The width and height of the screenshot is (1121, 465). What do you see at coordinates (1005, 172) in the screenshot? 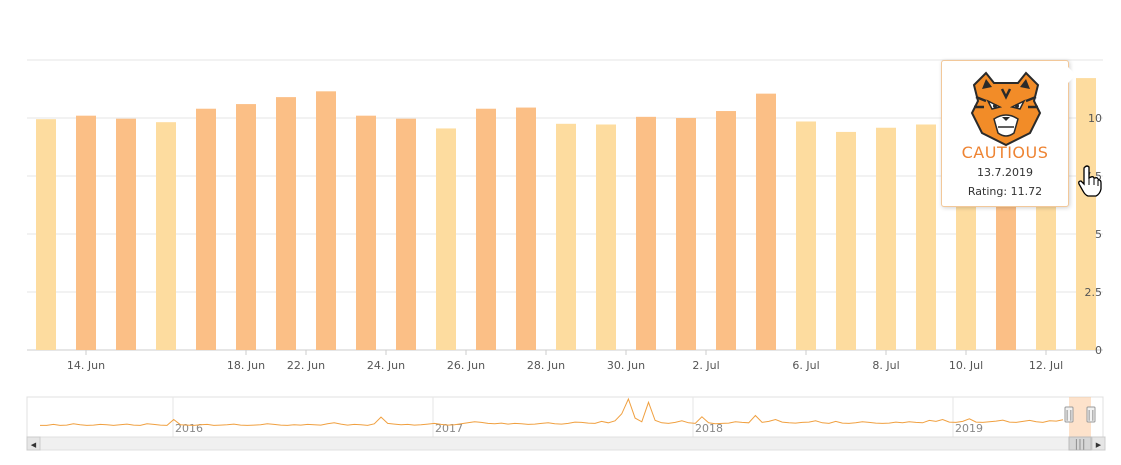
I see `tooltip-date: 13.7.2019` at bounding box center [1005, 172].